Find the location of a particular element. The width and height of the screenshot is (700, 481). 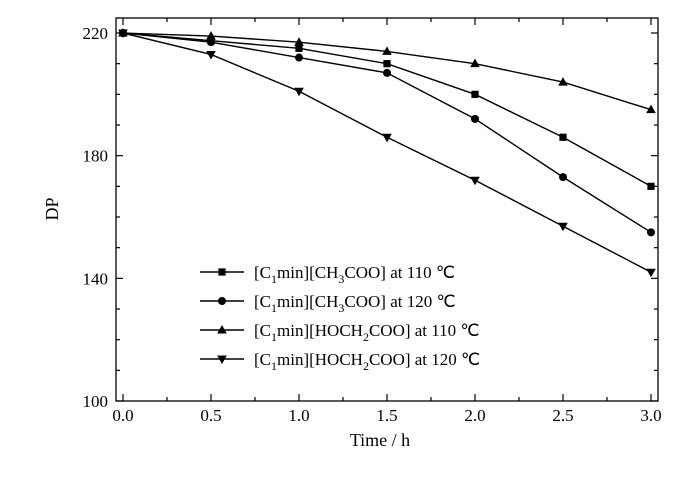

x-tick-labels: 0.0 0.5 1.0 1.5 2.0 2.5 3.0 is located at coordinates (386, 415).